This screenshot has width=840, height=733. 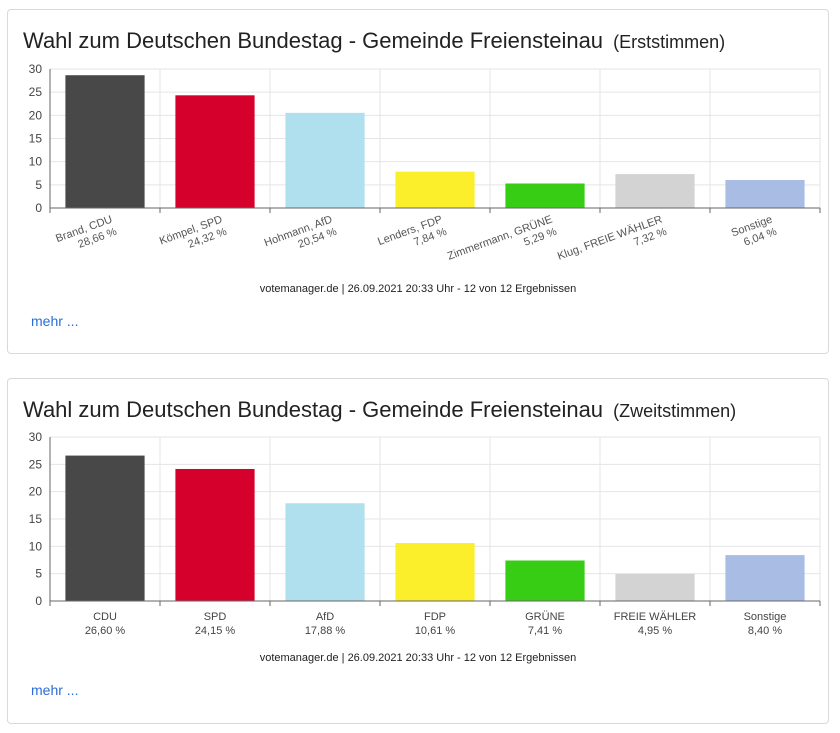 I want to click on value-label: 24,15 %, so click(x=215, y=631).